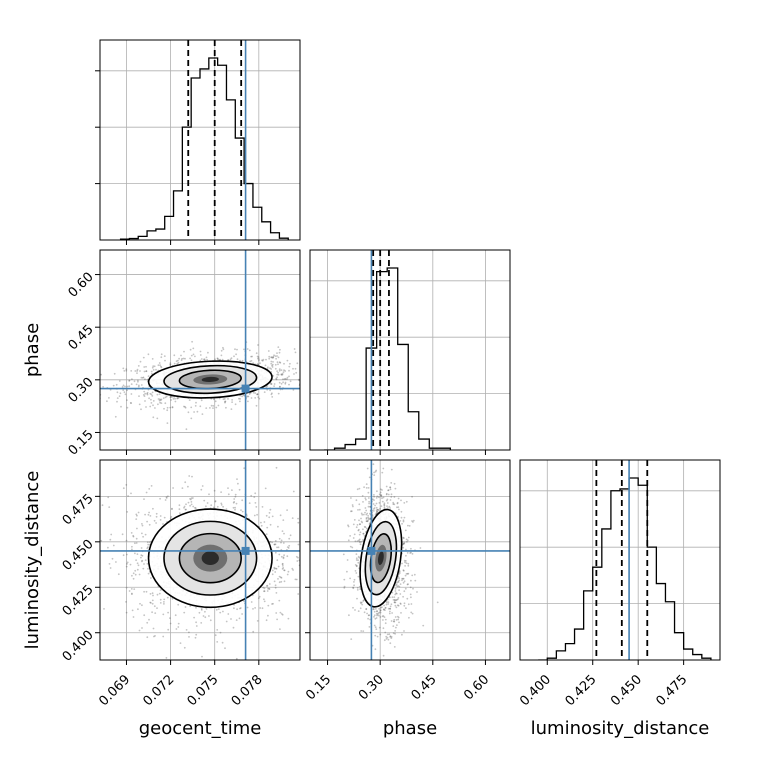 This screenshot has height=760, width=760. Describe the element at coordinates (78, 555) in the screenshot. I see `ytick-label-luminosity-distance: 0.450` at that location.